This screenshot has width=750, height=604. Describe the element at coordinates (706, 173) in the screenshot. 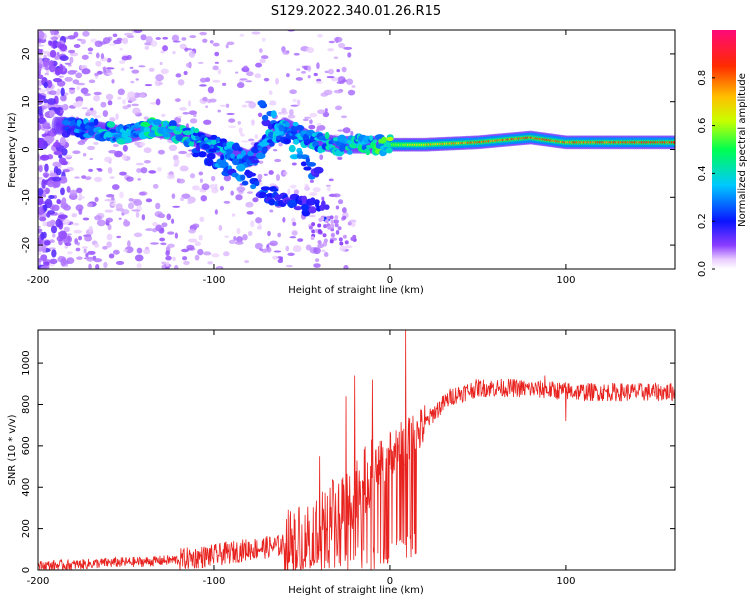

I see `colorbar-axes: 0.0 0.2 0.4 0.6 0.8` at that location.